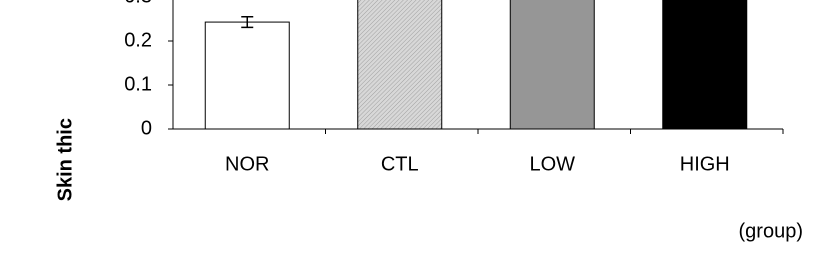  I want to click on y-axis-label: Skin thic, so click(65, 159).